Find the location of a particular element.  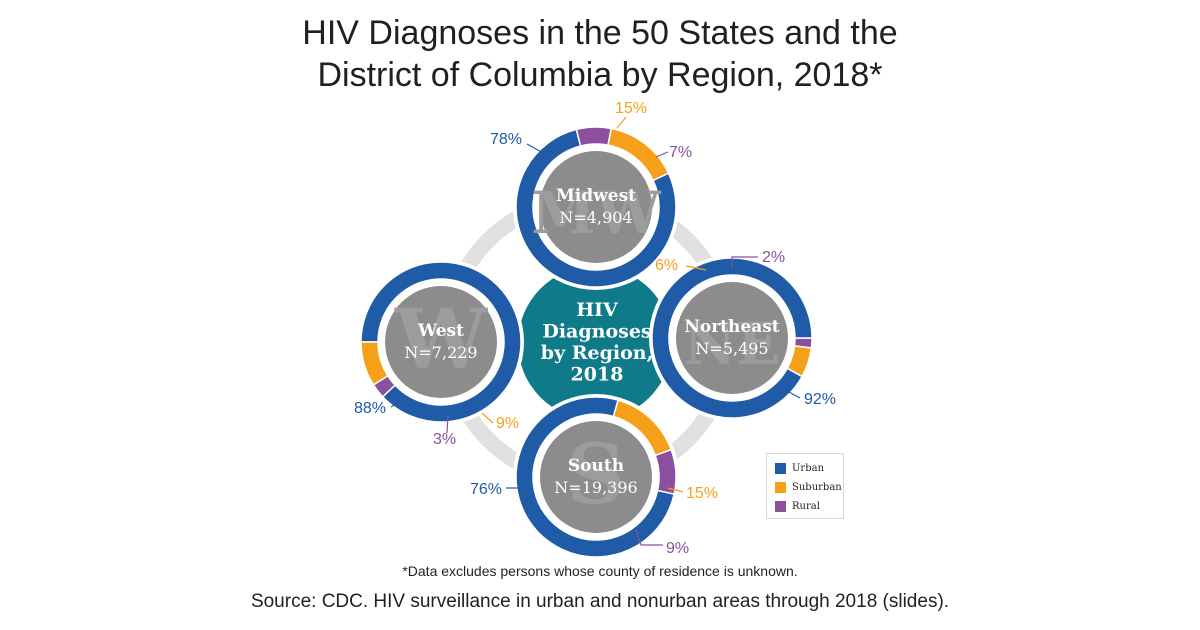

region-watermark: NE is located at coordinates (731, 344).